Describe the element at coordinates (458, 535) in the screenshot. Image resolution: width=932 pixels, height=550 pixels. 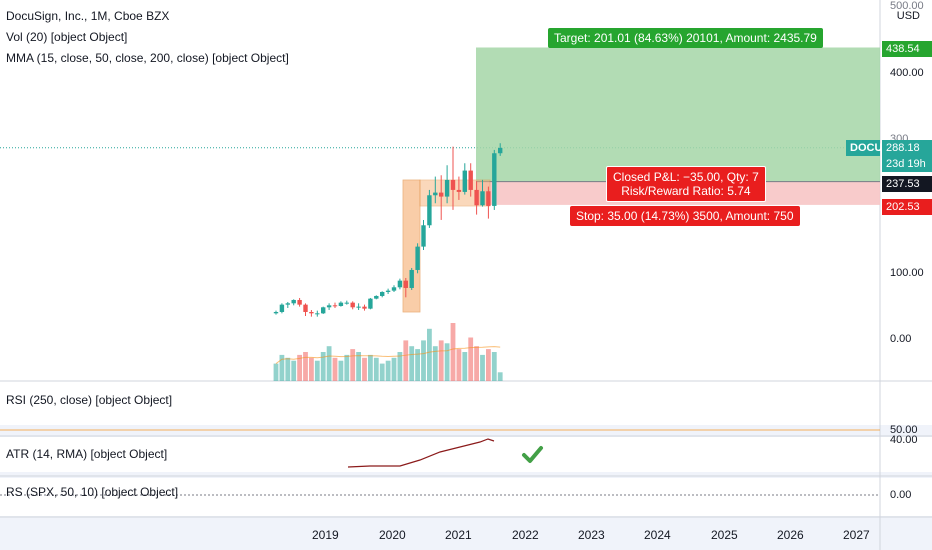
I see `year-label: 2021` at that location.